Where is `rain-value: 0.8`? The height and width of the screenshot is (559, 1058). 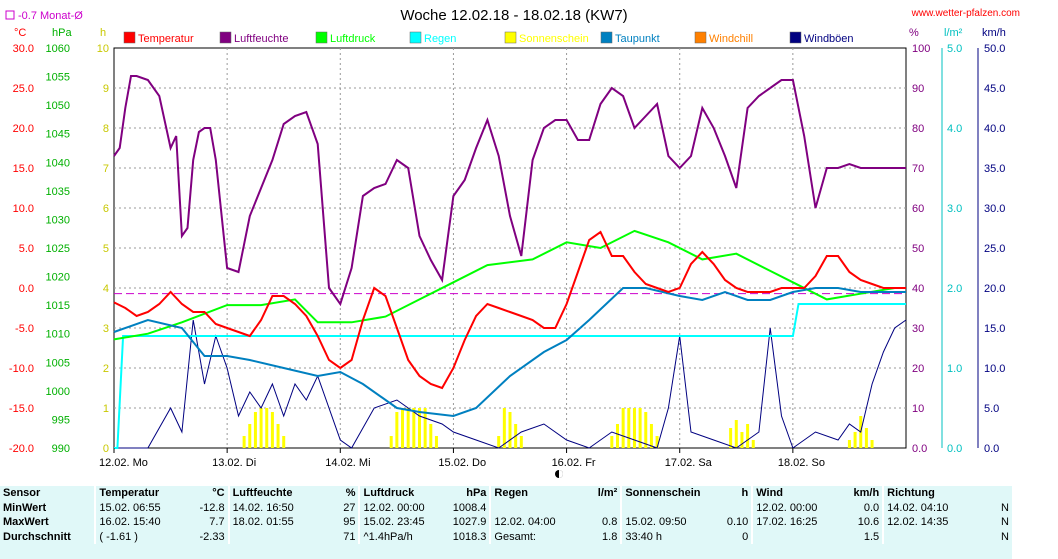
rain-value: 0.8 is located at coordinates (610, 522).